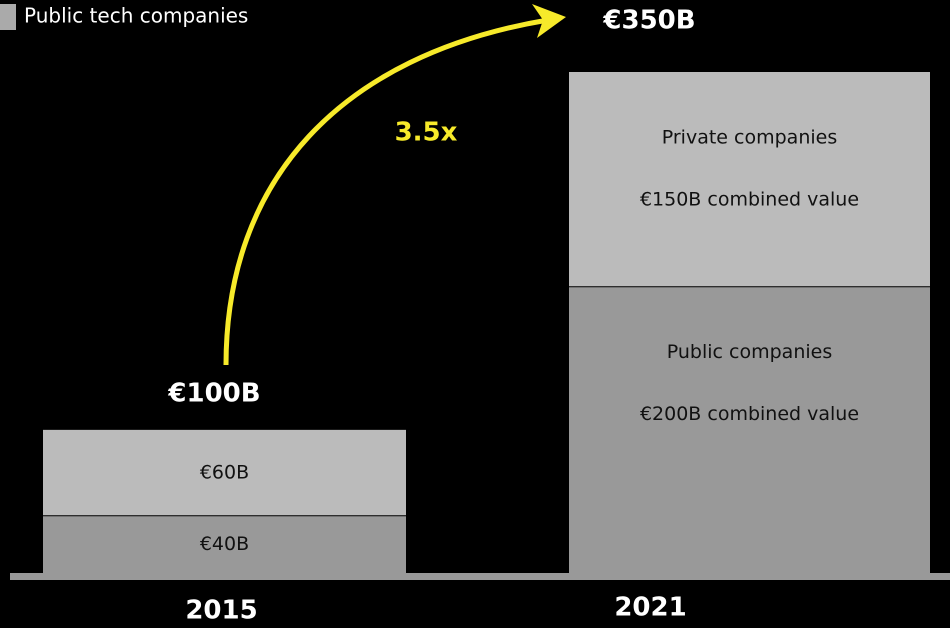 Image resolution: width=950 pixels, height=628 pixels. I want to click on segment-value-label: €60B, so click(224, 472).